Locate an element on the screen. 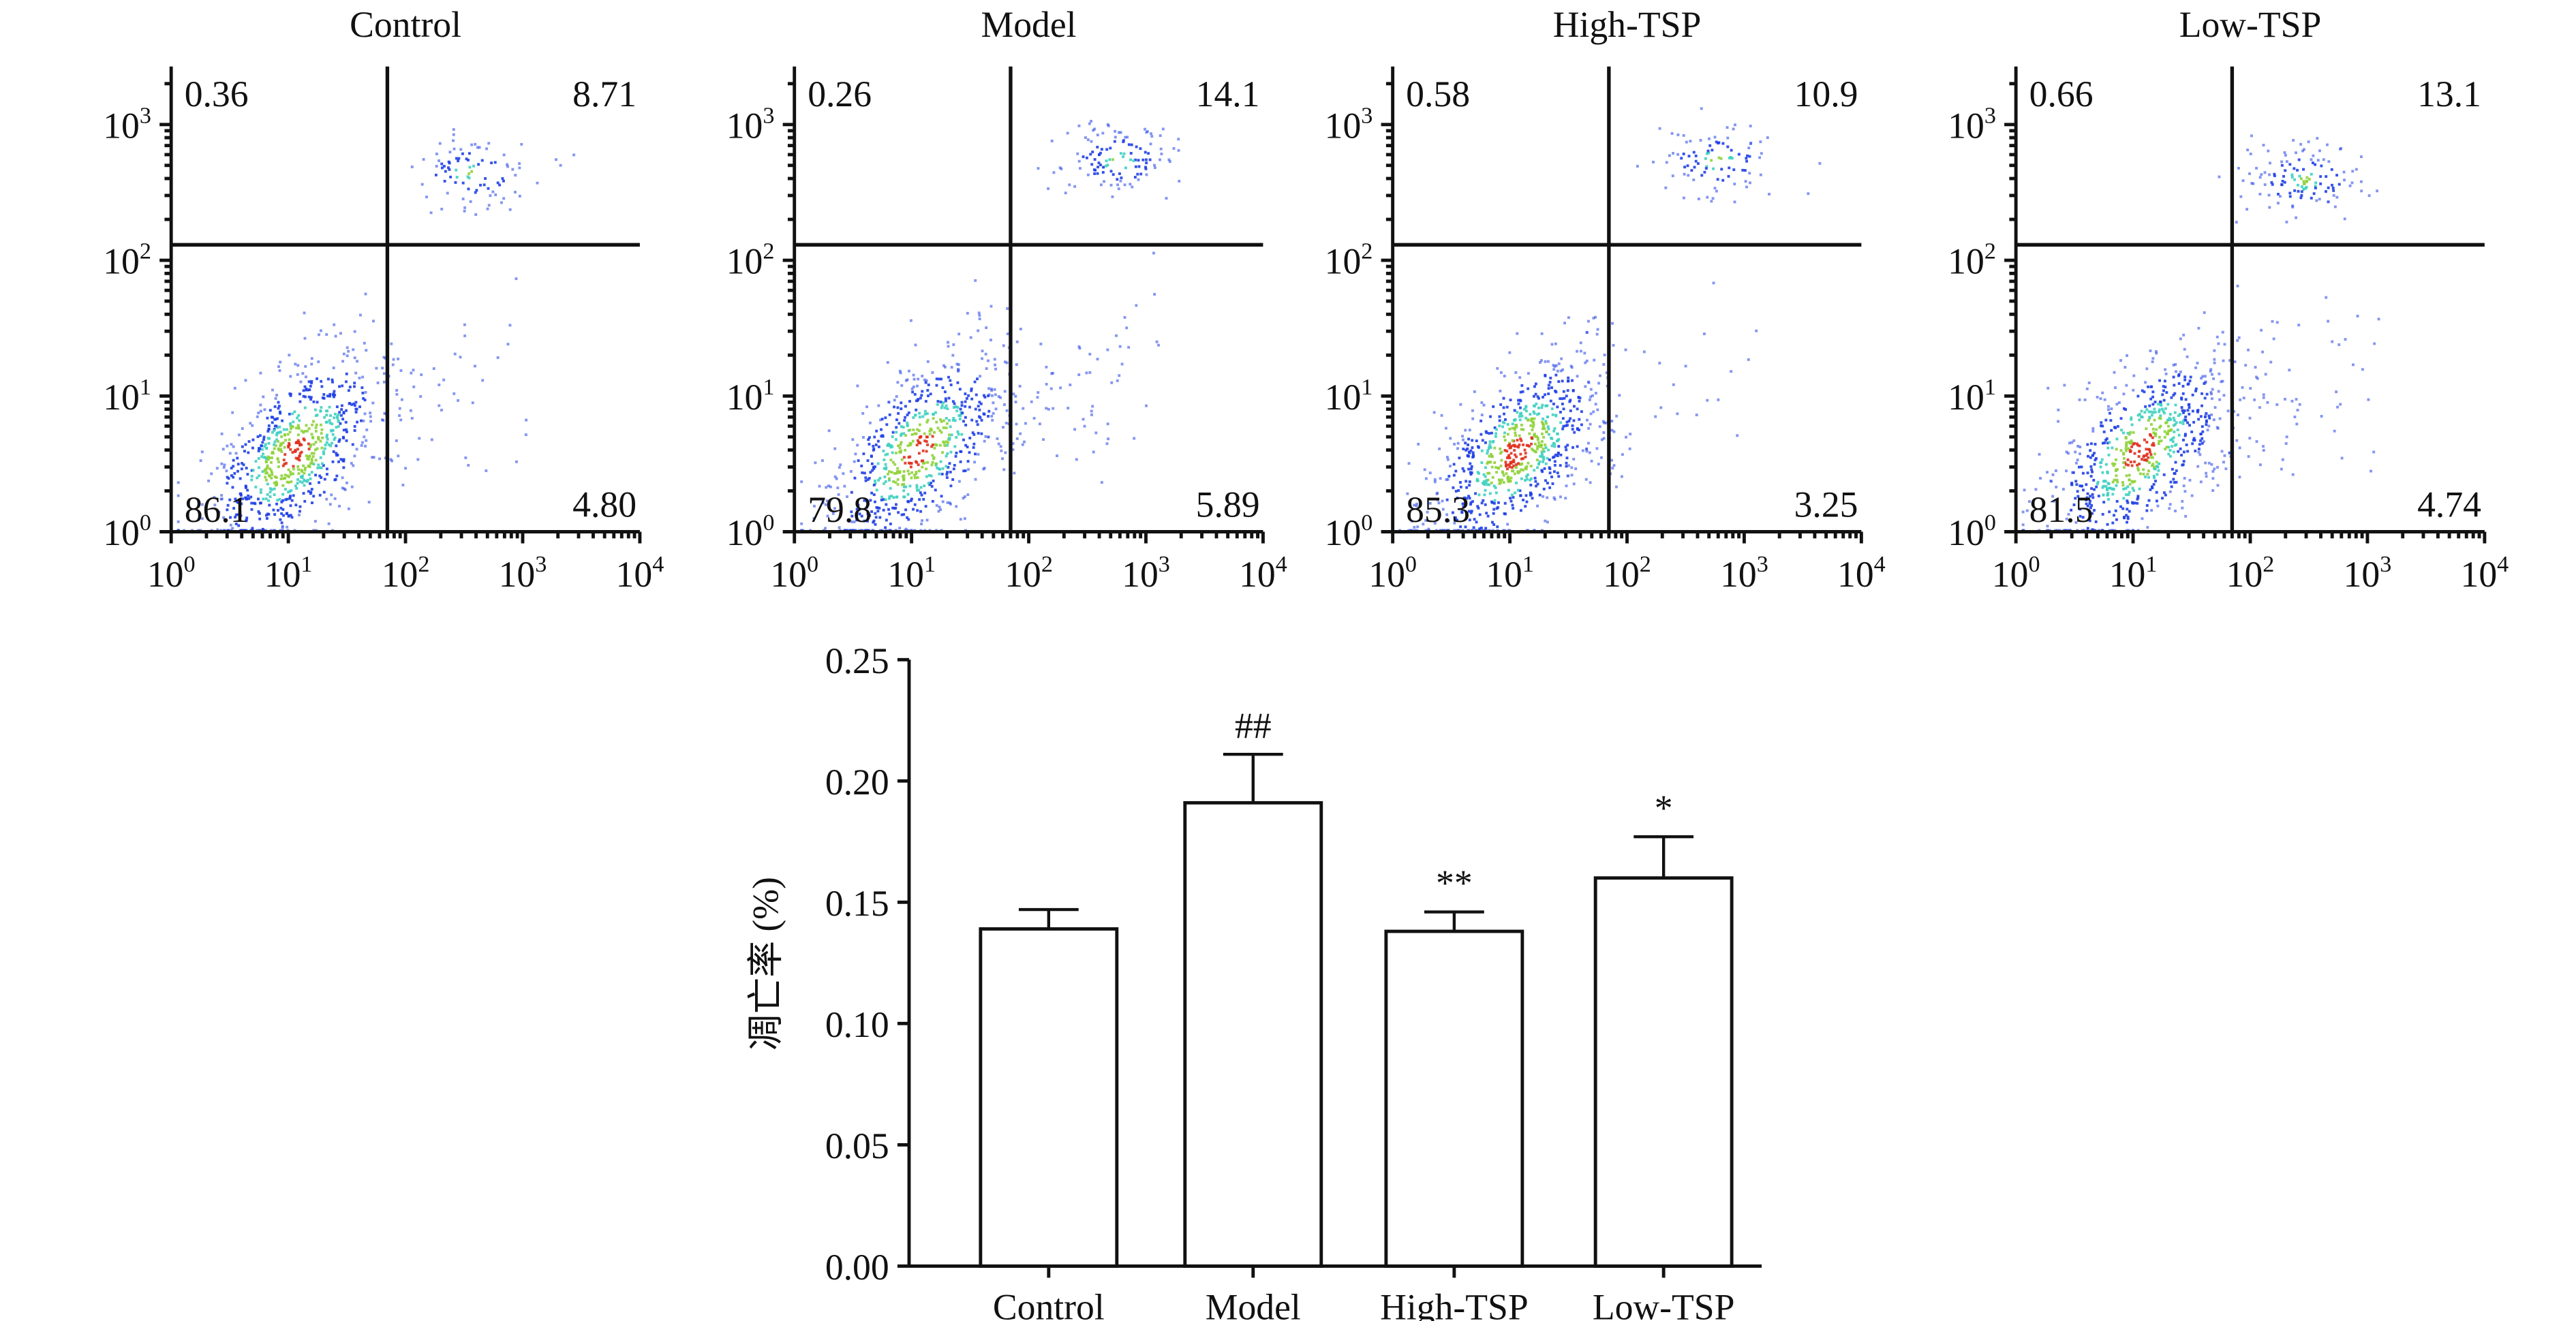 Image resolution: width=2576 pixels, height=1321 pixels. bar-model is located at coordinates (1253, 1034).